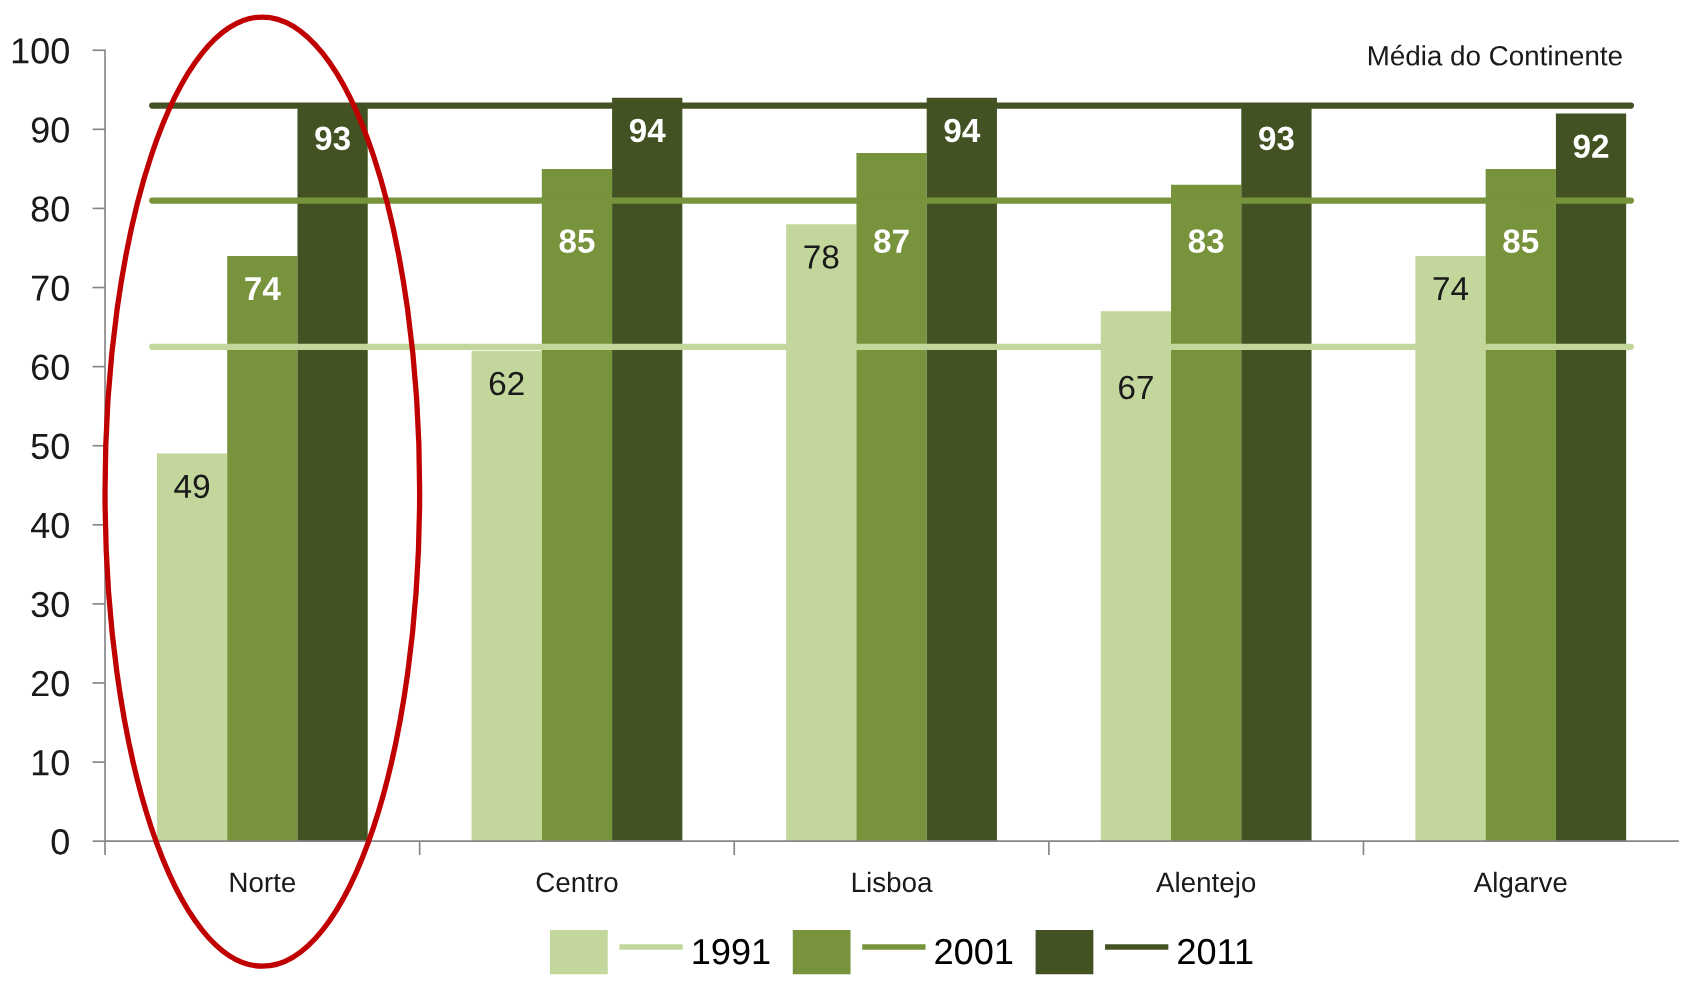 The height and width of the screenshot is (985, 1686). What do you see at coordinates (1215, 951) in the screenshot?
I see `legend-label: 2011` at bounding box center [1215, 951].